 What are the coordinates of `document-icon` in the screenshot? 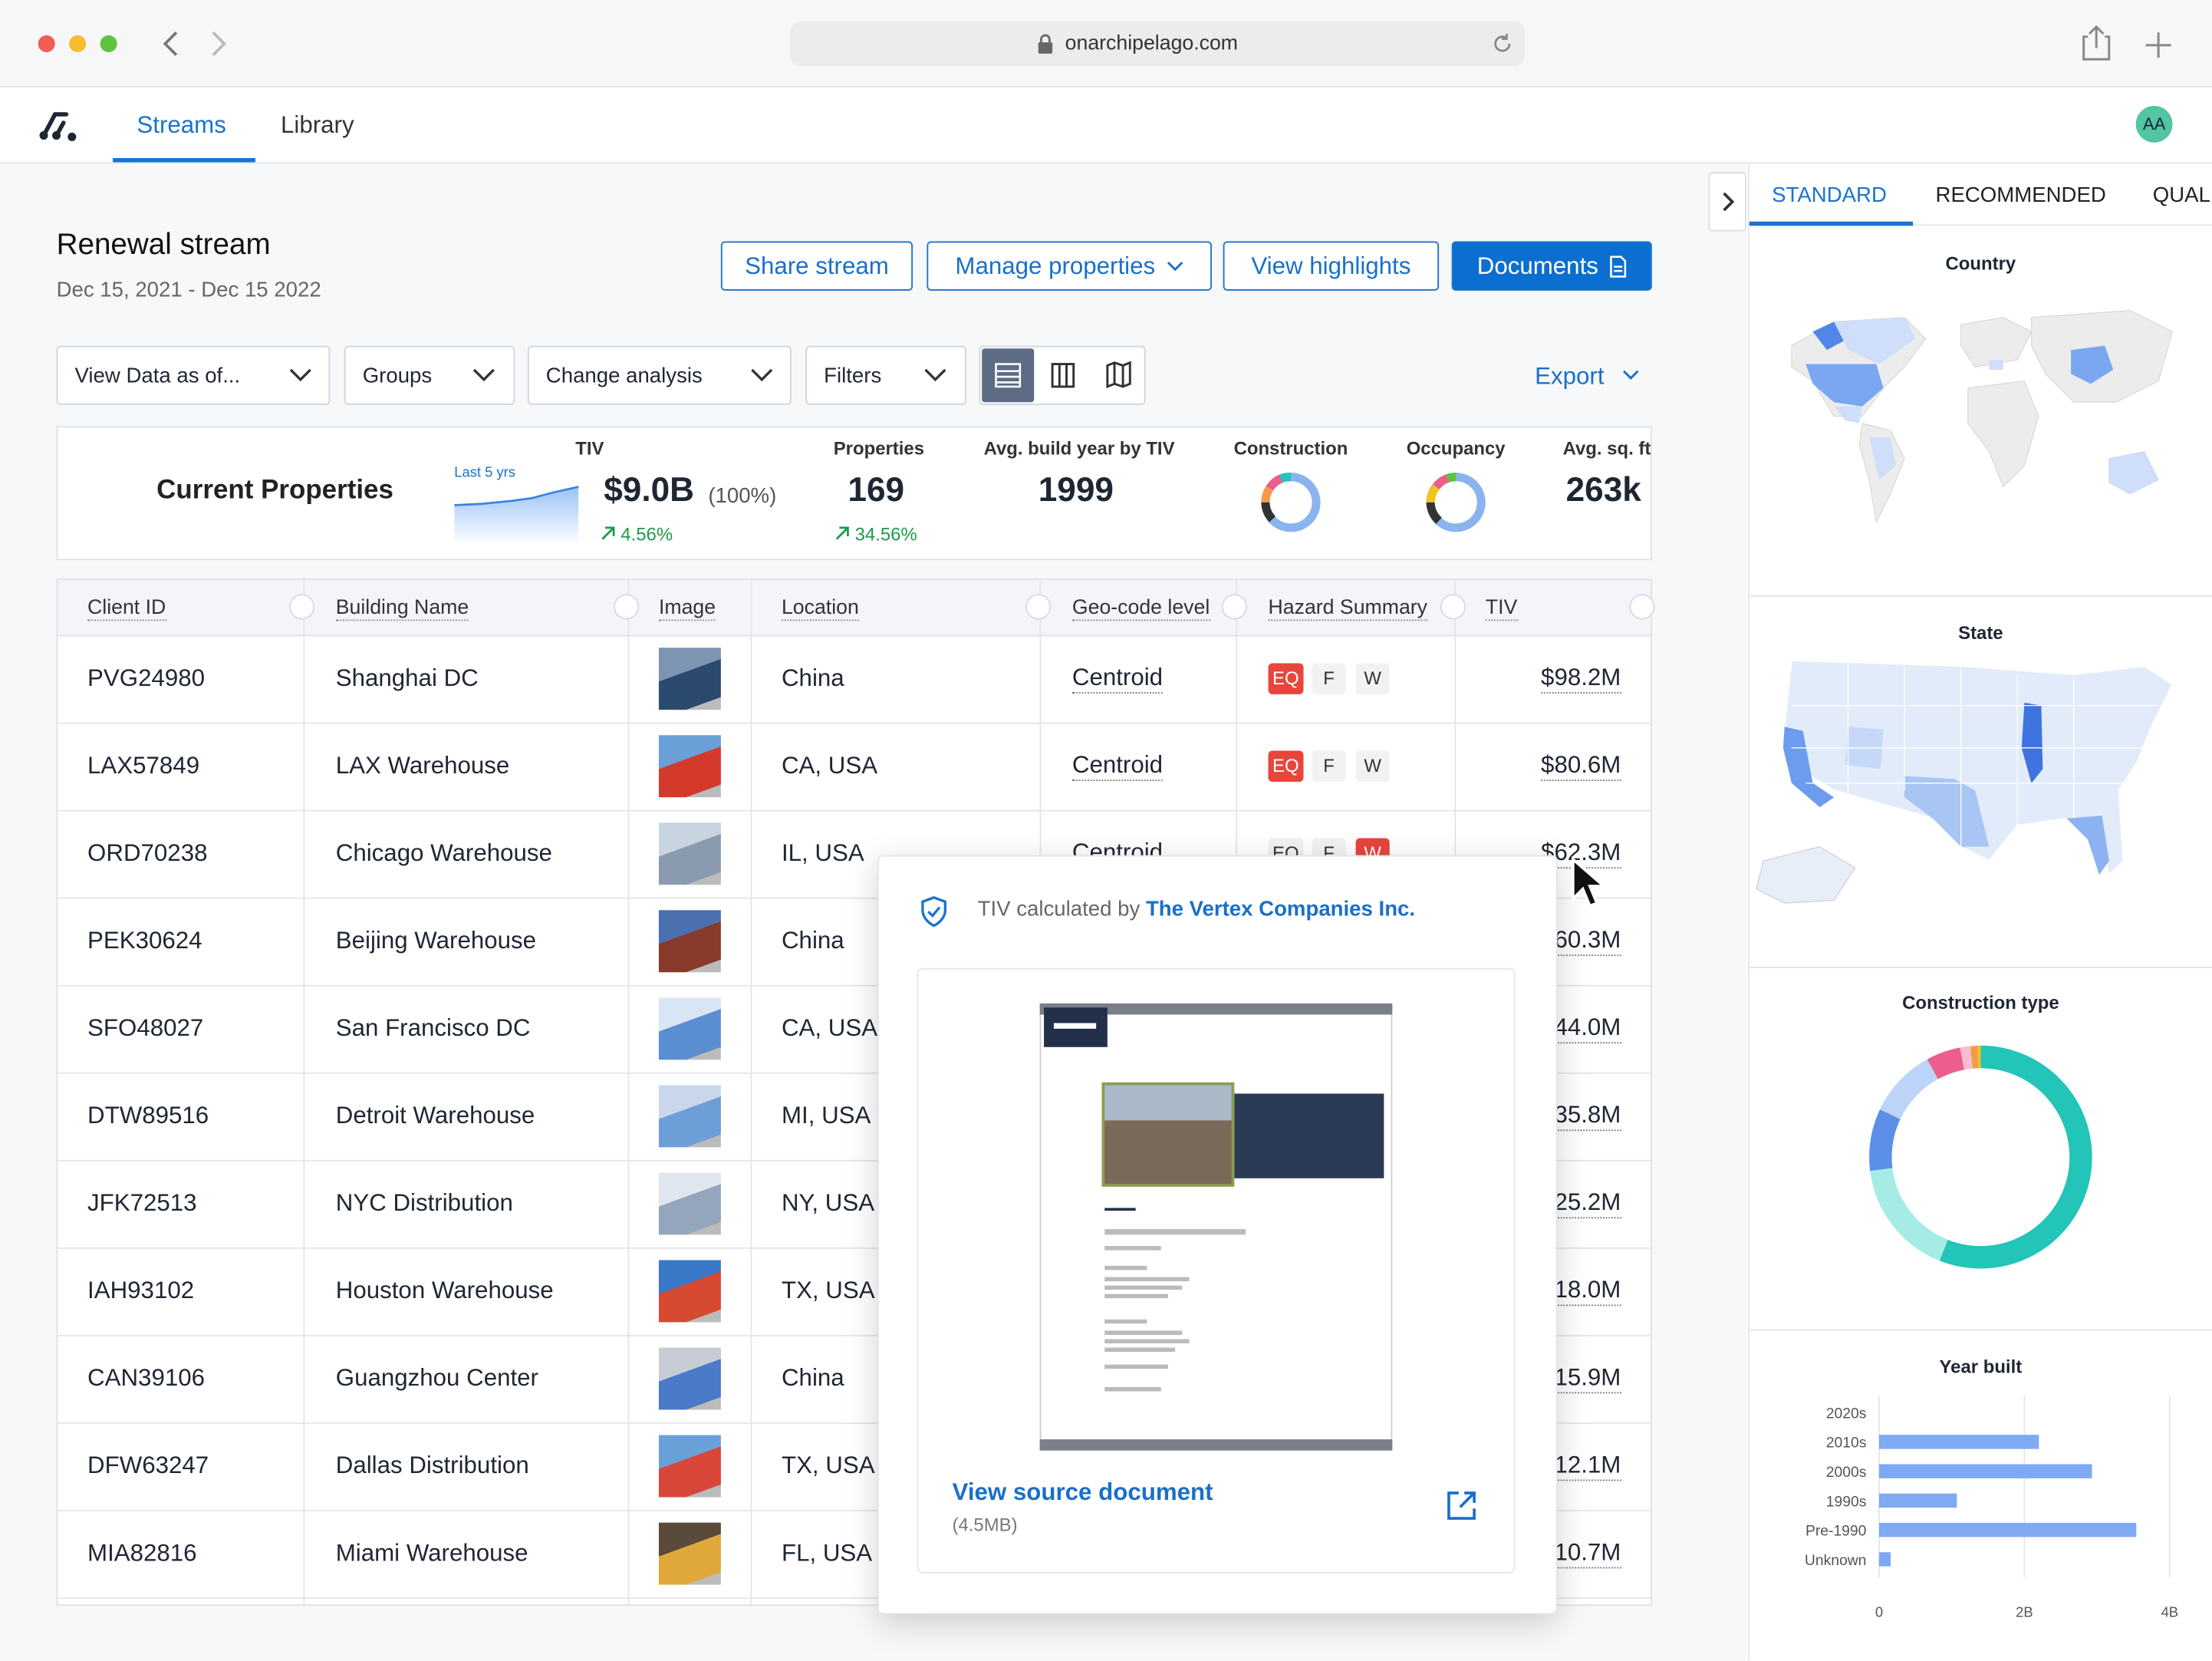 It's located at (1618, 266).